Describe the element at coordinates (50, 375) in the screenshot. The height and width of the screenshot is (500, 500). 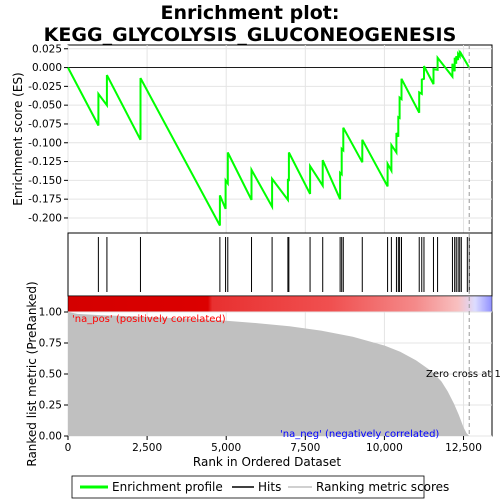
I see `rank-y-tick-label: 0.50` at that location.